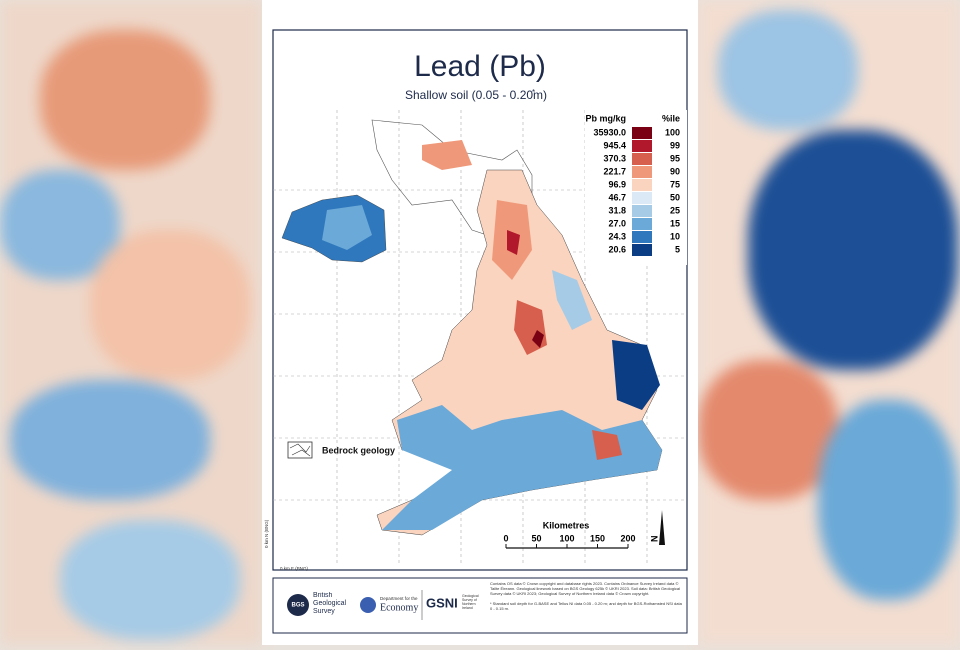  I want to click on legend-heading: Pb mg/kg, so click(605, 118).